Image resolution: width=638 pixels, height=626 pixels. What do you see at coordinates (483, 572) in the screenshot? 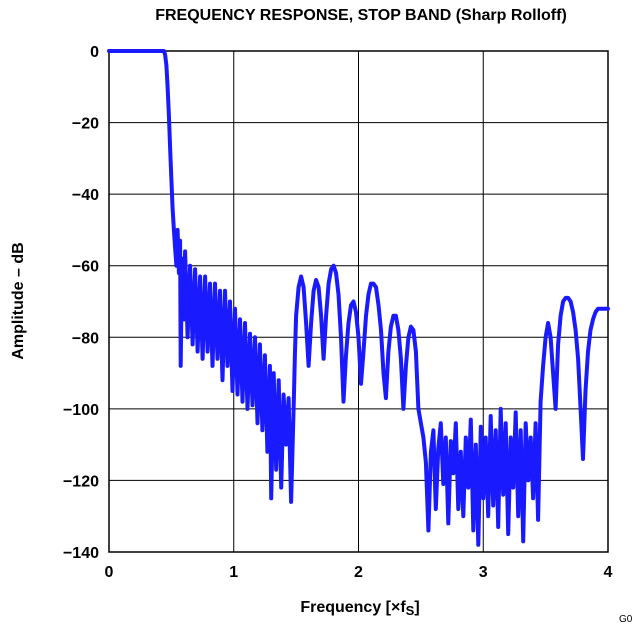
I see `x-tick-label: 3` at bounding box center [483, 572].